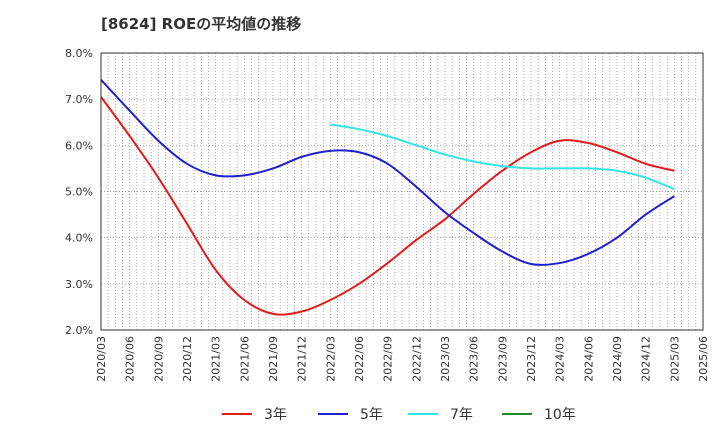  What do you see at coordinates (79, 238) in the screenshot?
I see `y-tick-label: 4.0%` at bounding box center [79, 238].